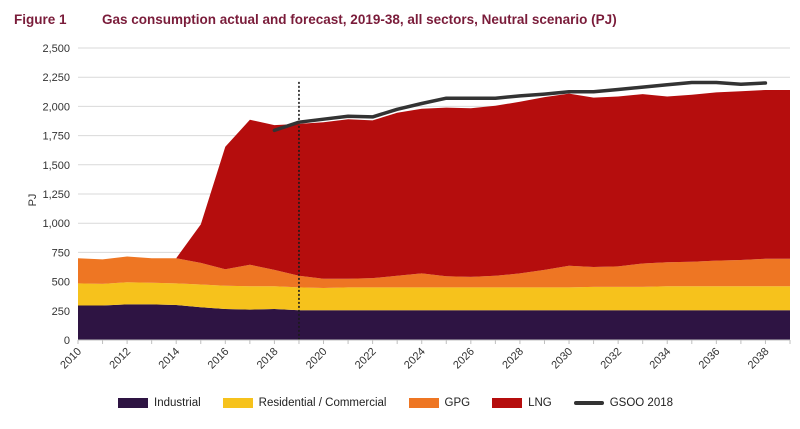  What do you see at coordinates (56, 107) in the screenshot?
I see `y-tick-label: 2,000` at bounding box center [56, 107].